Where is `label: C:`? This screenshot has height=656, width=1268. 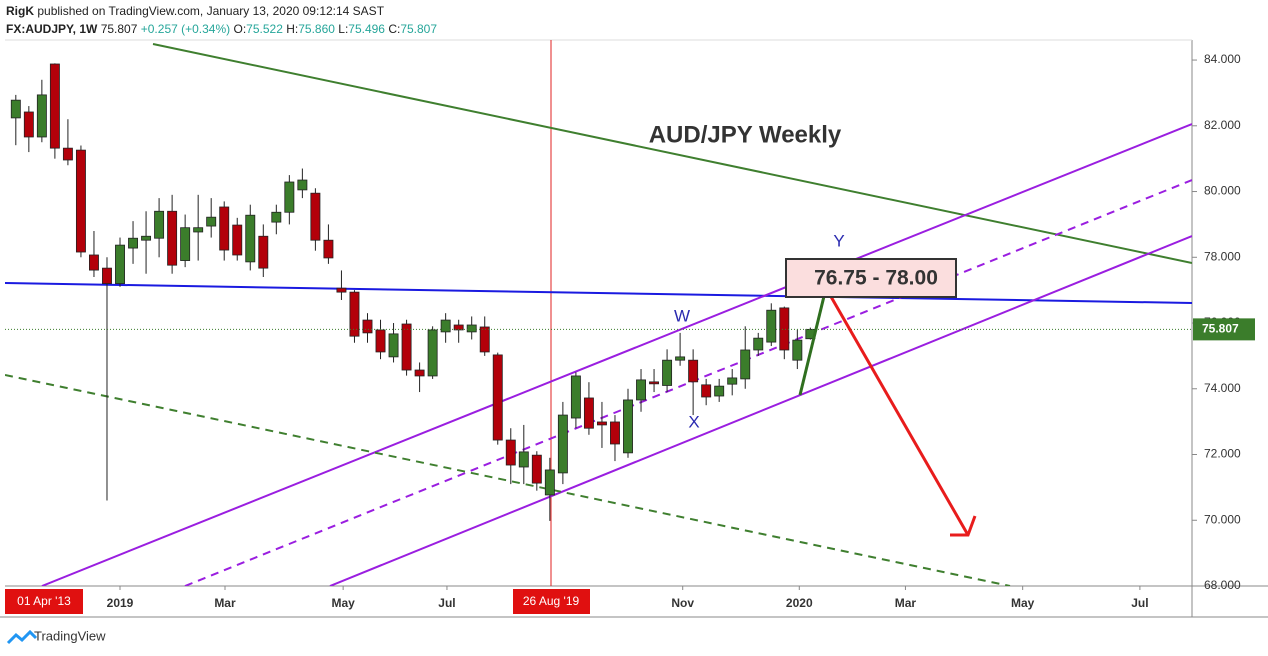 label: C: is located at coordinates (394, 29).